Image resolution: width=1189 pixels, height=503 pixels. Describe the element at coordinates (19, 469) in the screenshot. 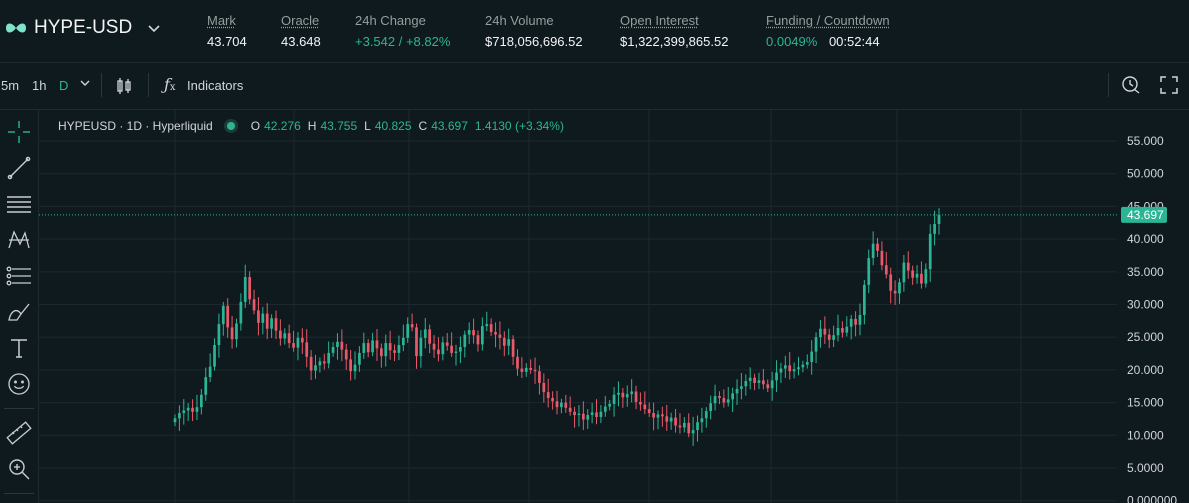

I see `zoom-in-icon` at that location.